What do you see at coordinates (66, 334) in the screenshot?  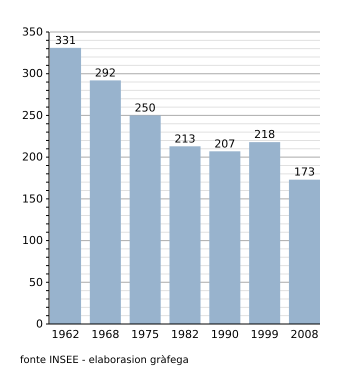 I see `x-tick-label: 1962` at bounding box center [66, 334].